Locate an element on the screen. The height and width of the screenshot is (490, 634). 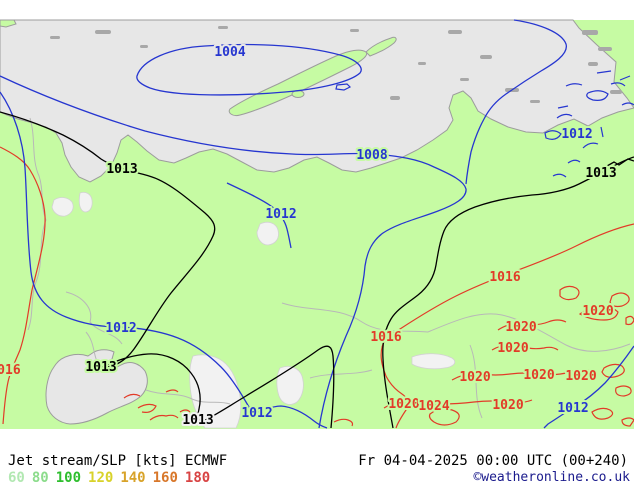
lake-onega is located at coordinates (85, 202).